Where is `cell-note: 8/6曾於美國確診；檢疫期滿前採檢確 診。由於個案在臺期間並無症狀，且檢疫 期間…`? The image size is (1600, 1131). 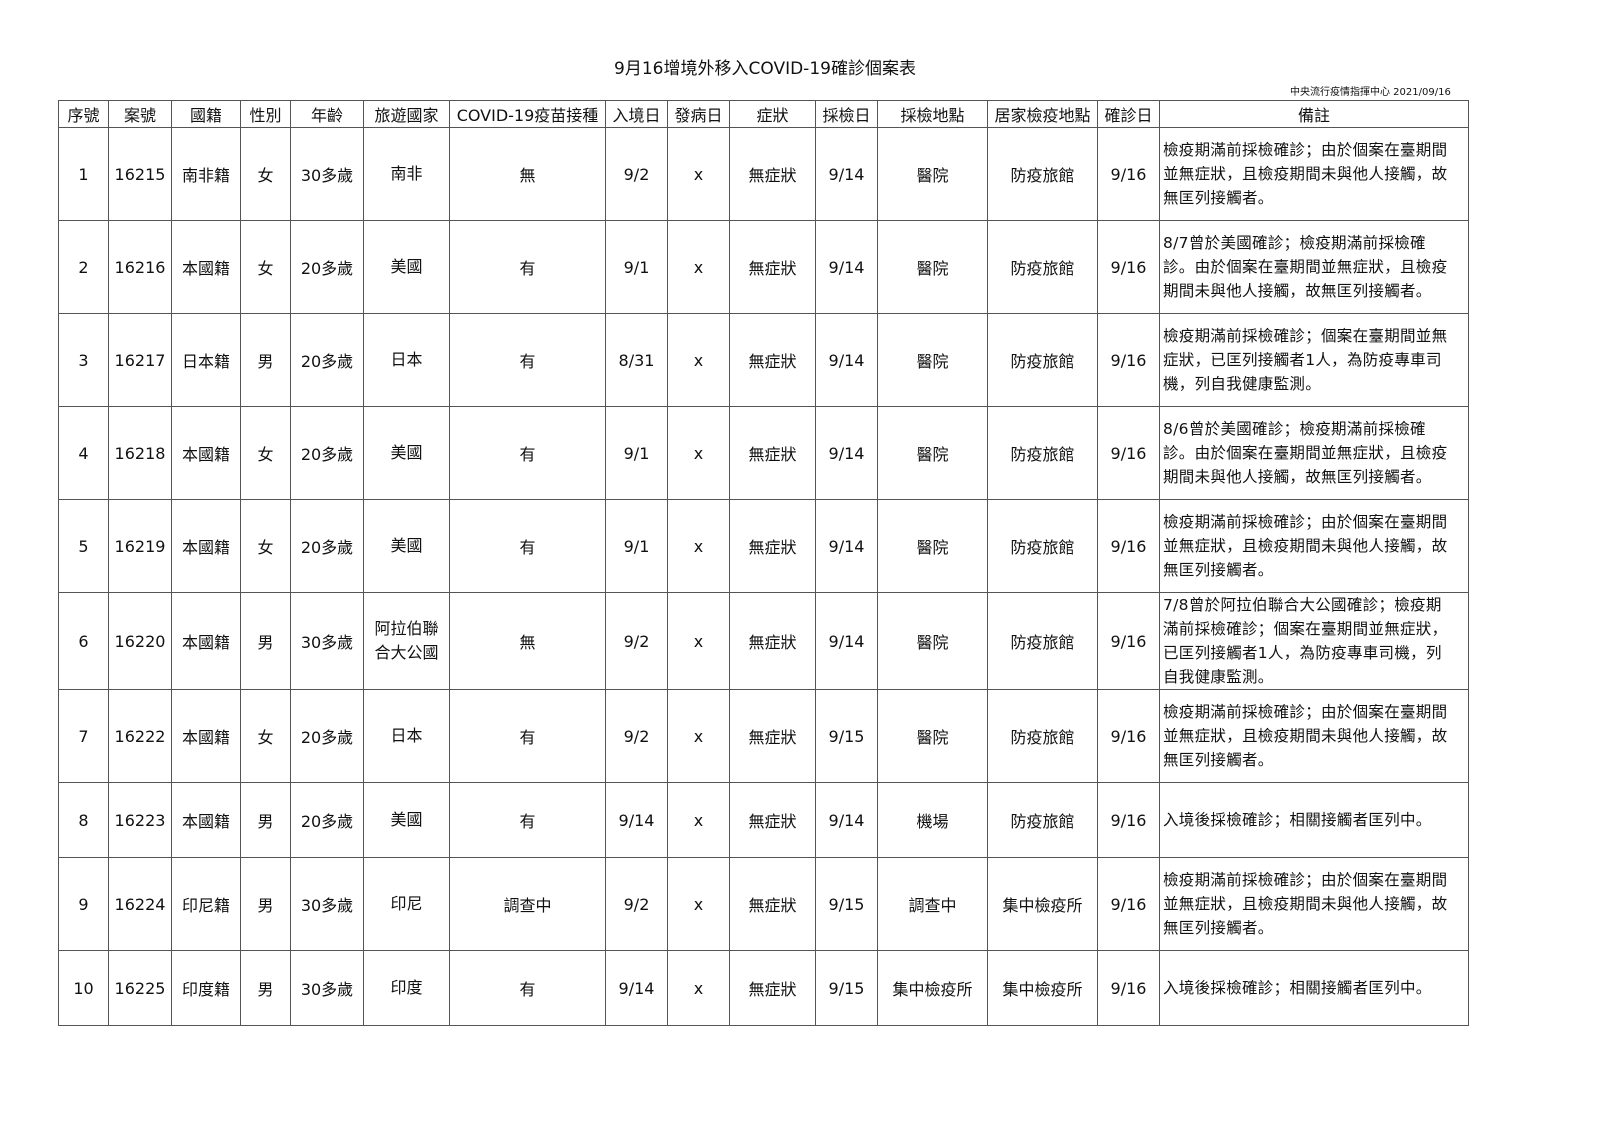
cell-note: 8/6曾於美國確診；檢疫期滿前採檢確 診。由於個案在臺期間並無症狀，且檢疫 期間… is located at coordinates (1314, 453).